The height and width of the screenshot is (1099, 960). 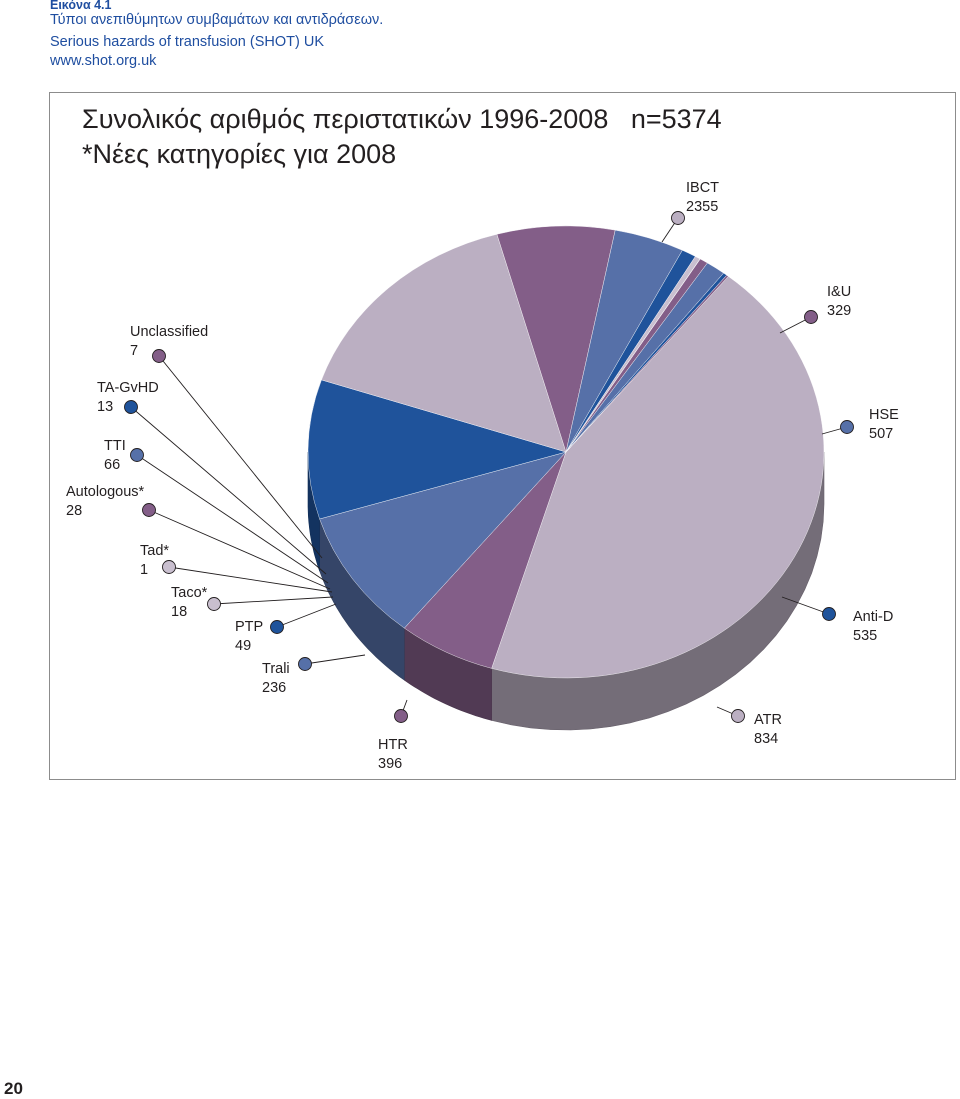 What do you see at coordinates (829, 614) in the screenshot?
I see `callout-dot-anti-d` at bounding box center [829, 614].